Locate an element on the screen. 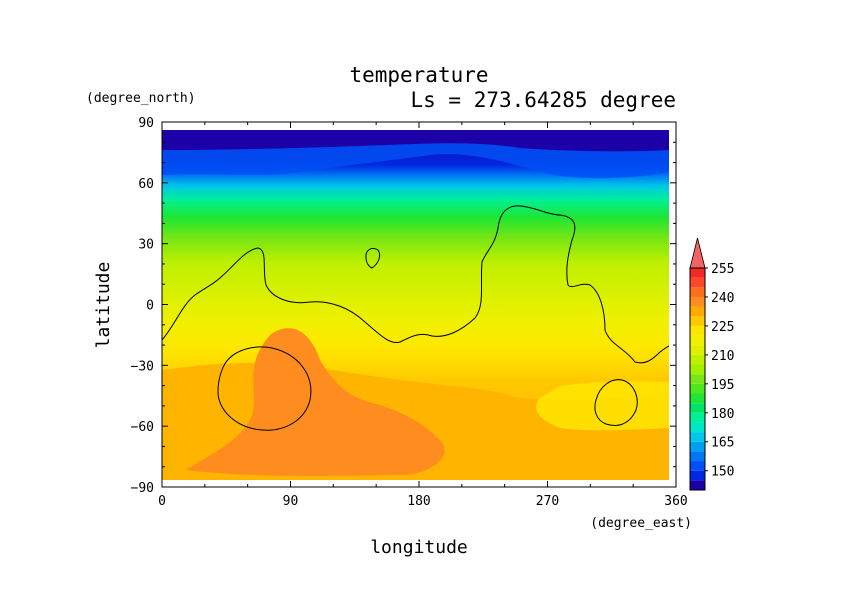 The image size is (842, 595). colorbar-tick-label: 240 is located at coordinates (722, 298).